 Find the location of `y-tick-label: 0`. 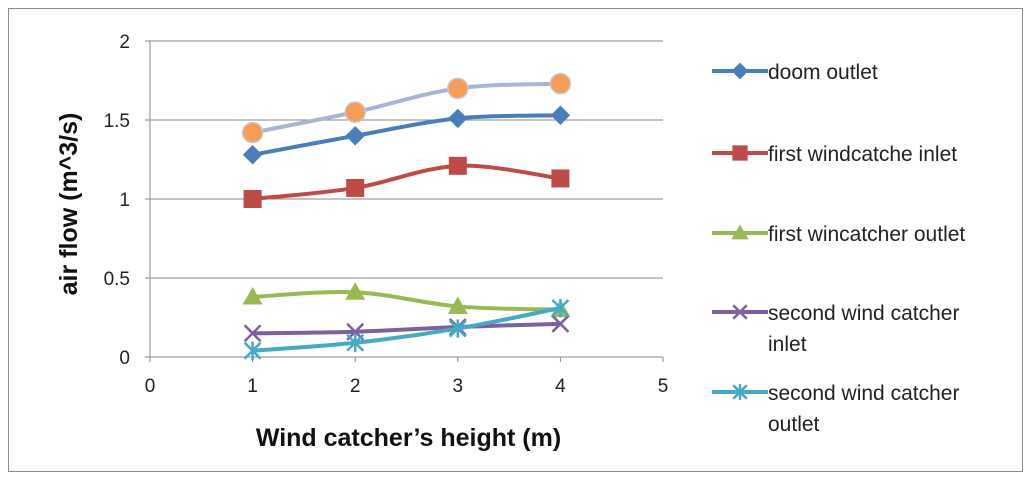

y-tick-label: 0 is located at coordinates (124, 358).